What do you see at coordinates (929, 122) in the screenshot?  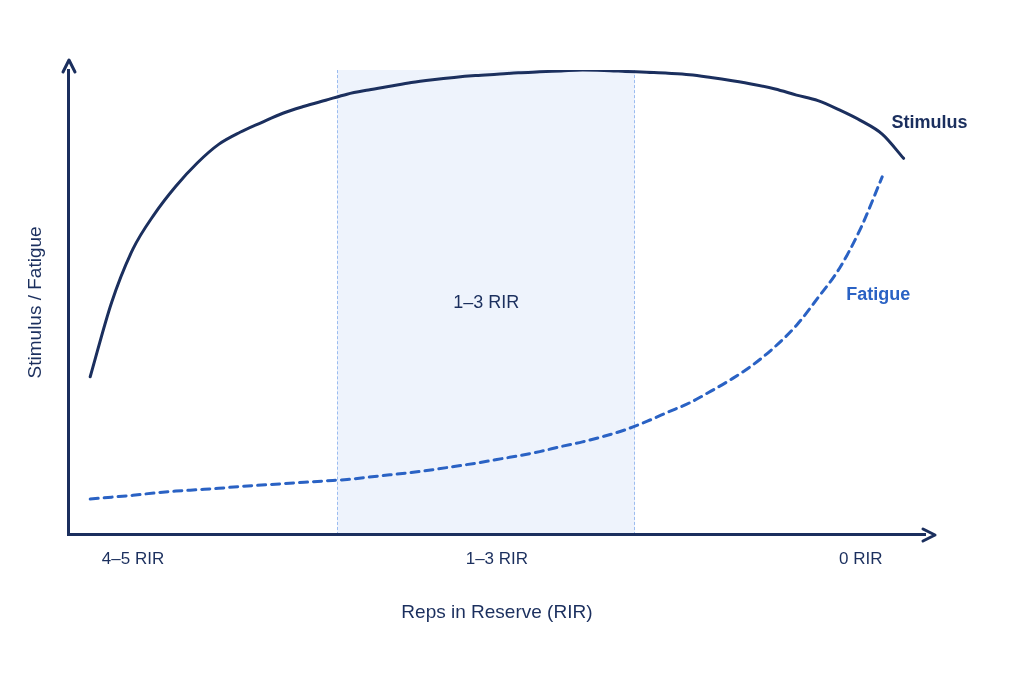 I see `series-label: Stimulus` at bounding box center [929, 122].